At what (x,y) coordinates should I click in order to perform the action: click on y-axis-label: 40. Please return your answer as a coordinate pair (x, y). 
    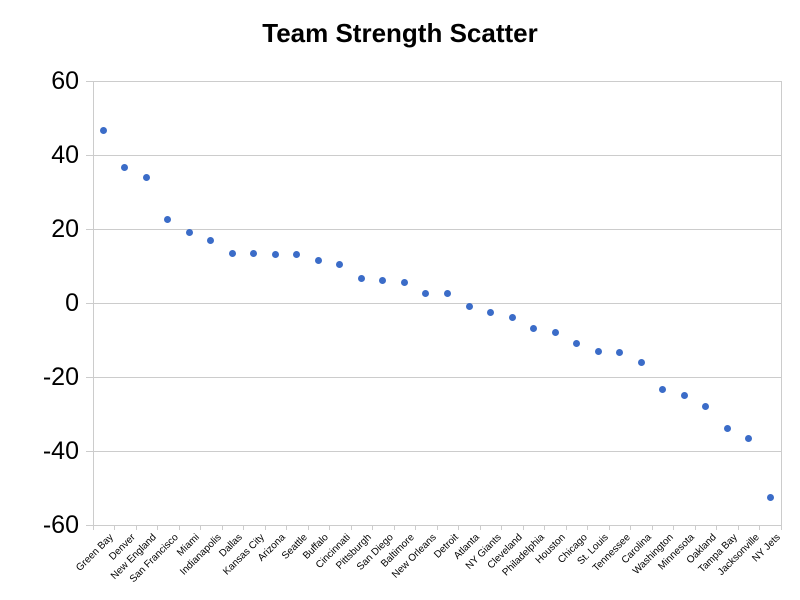
    Looking at the image, I should click on (65, 155).